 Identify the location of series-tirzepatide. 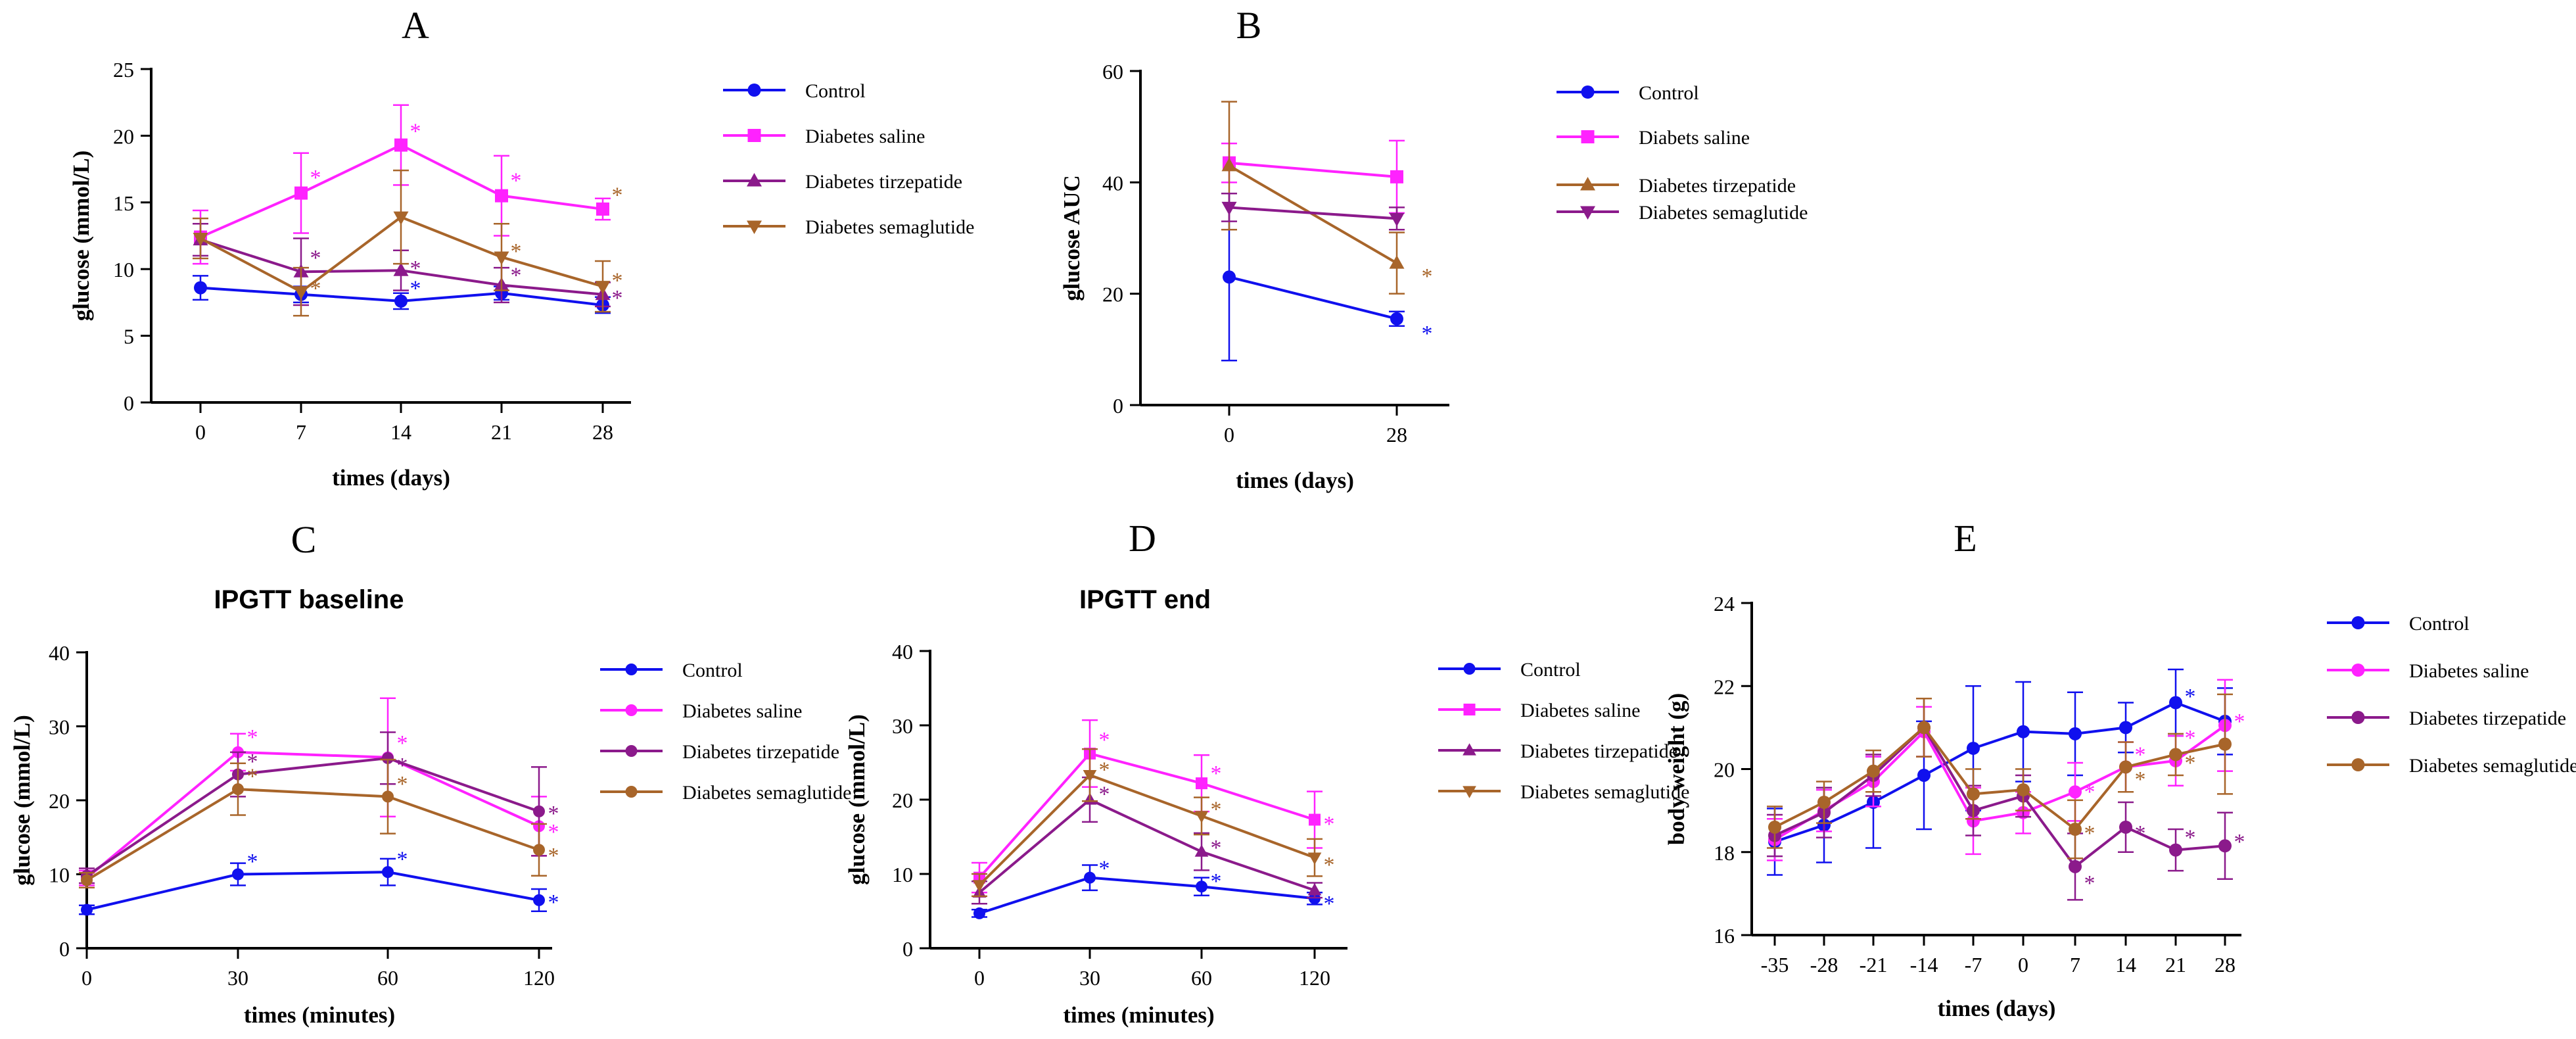
(1313, 212).